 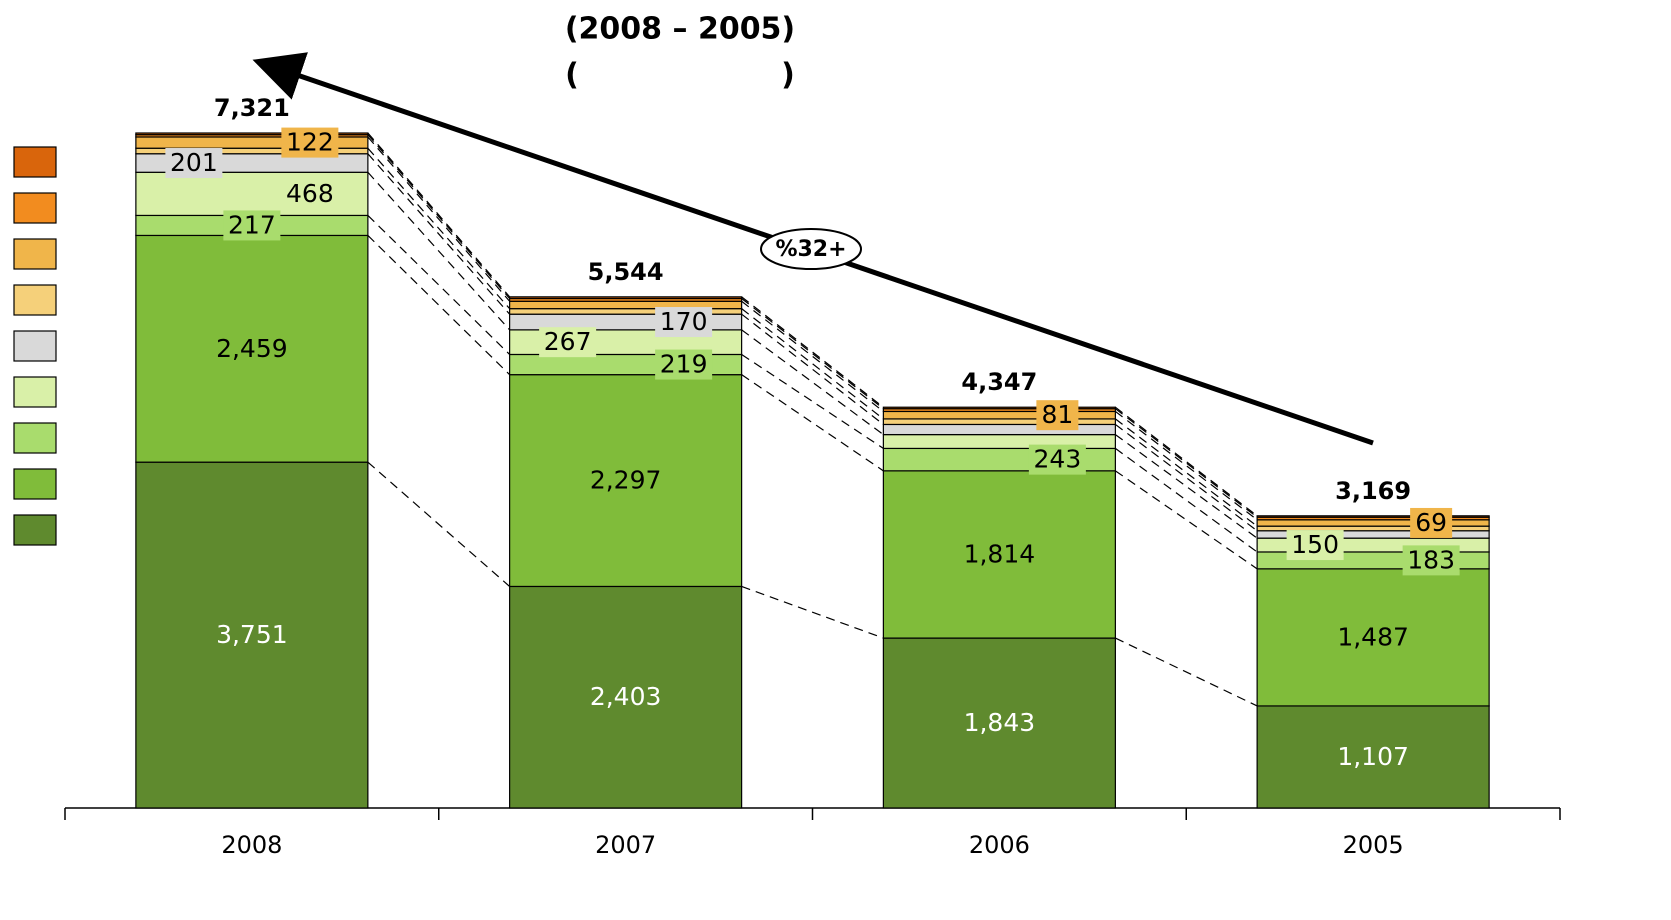 I want to click on segment-label: 267, so click(x=568, y=341).